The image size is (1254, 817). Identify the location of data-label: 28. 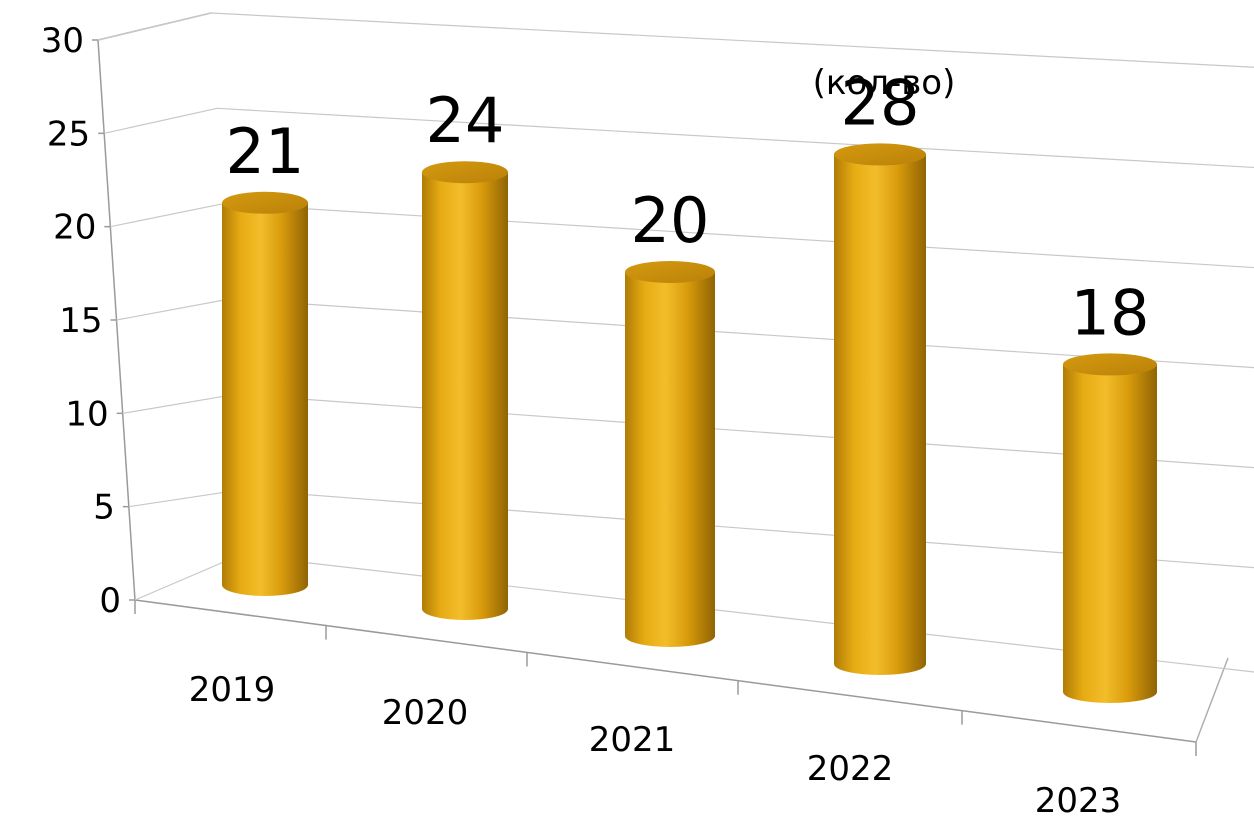
(880, 102).